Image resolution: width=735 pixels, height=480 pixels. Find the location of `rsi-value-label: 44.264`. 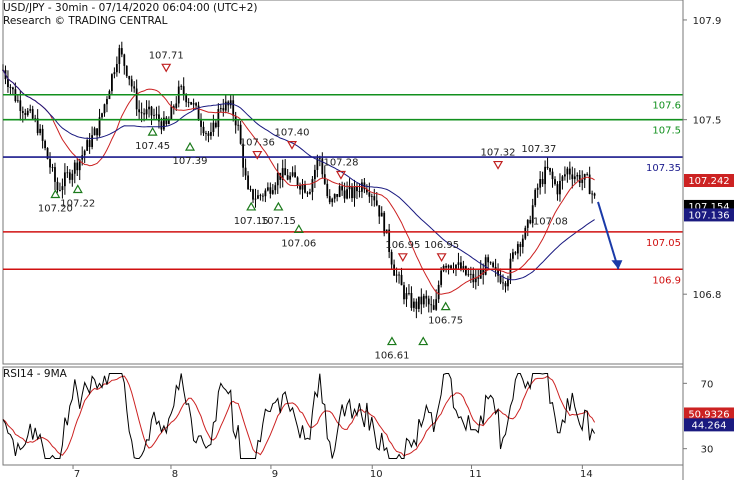

rsi-value-label: 44.264 is located at coordinates (709, 425).